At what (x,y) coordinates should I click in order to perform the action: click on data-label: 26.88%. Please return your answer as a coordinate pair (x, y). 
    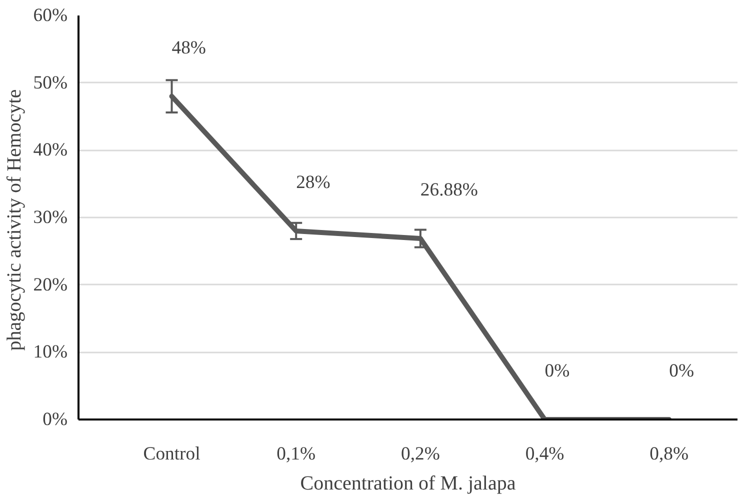
    Looking at the image, I should click on (449, 190).